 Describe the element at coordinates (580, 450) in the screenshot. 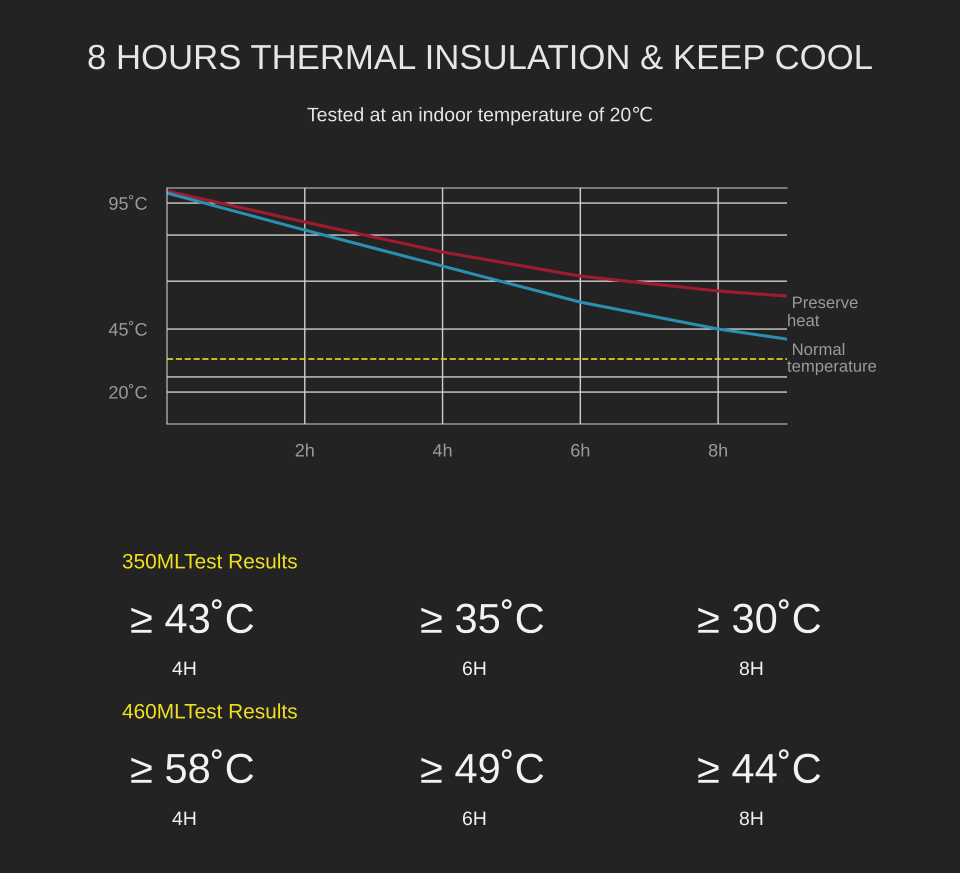

I see `x-tick-label: 6h` at that location.